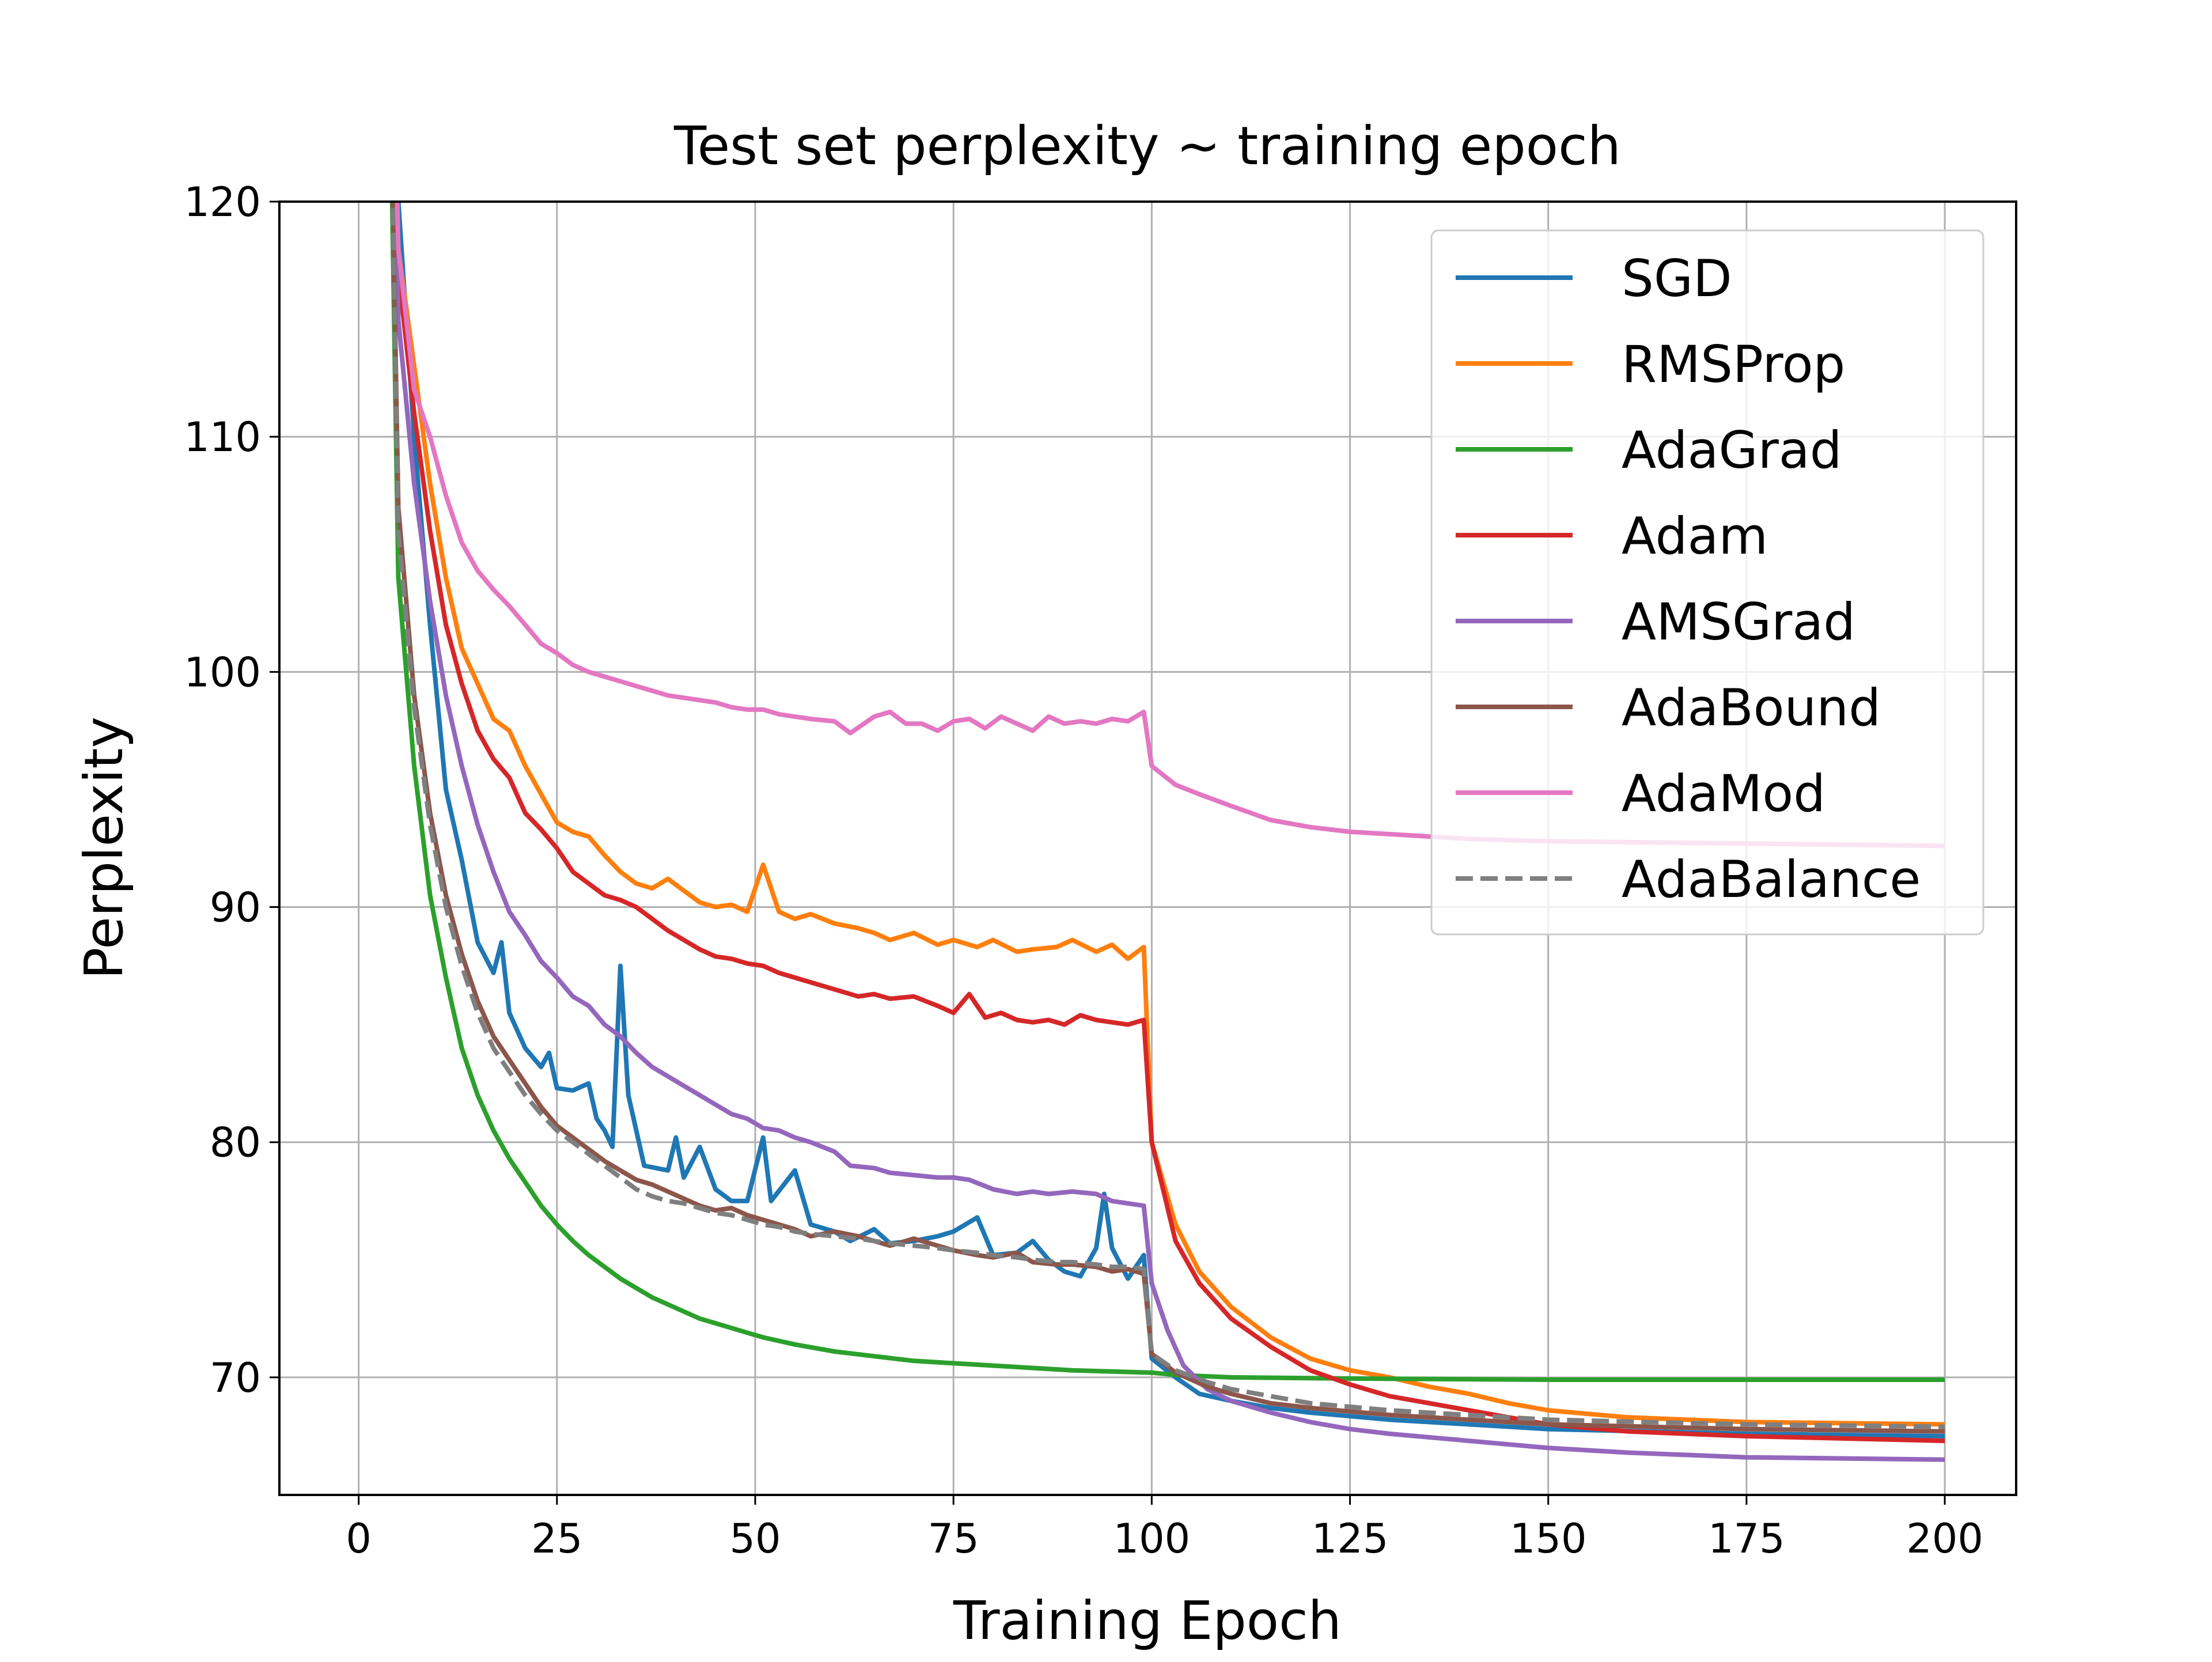 The image size is (2212, 1662). Describe the element at coordinates (1147, 1621) in the screenshot. I see `x-axis-label: Training Epoch` at that location.